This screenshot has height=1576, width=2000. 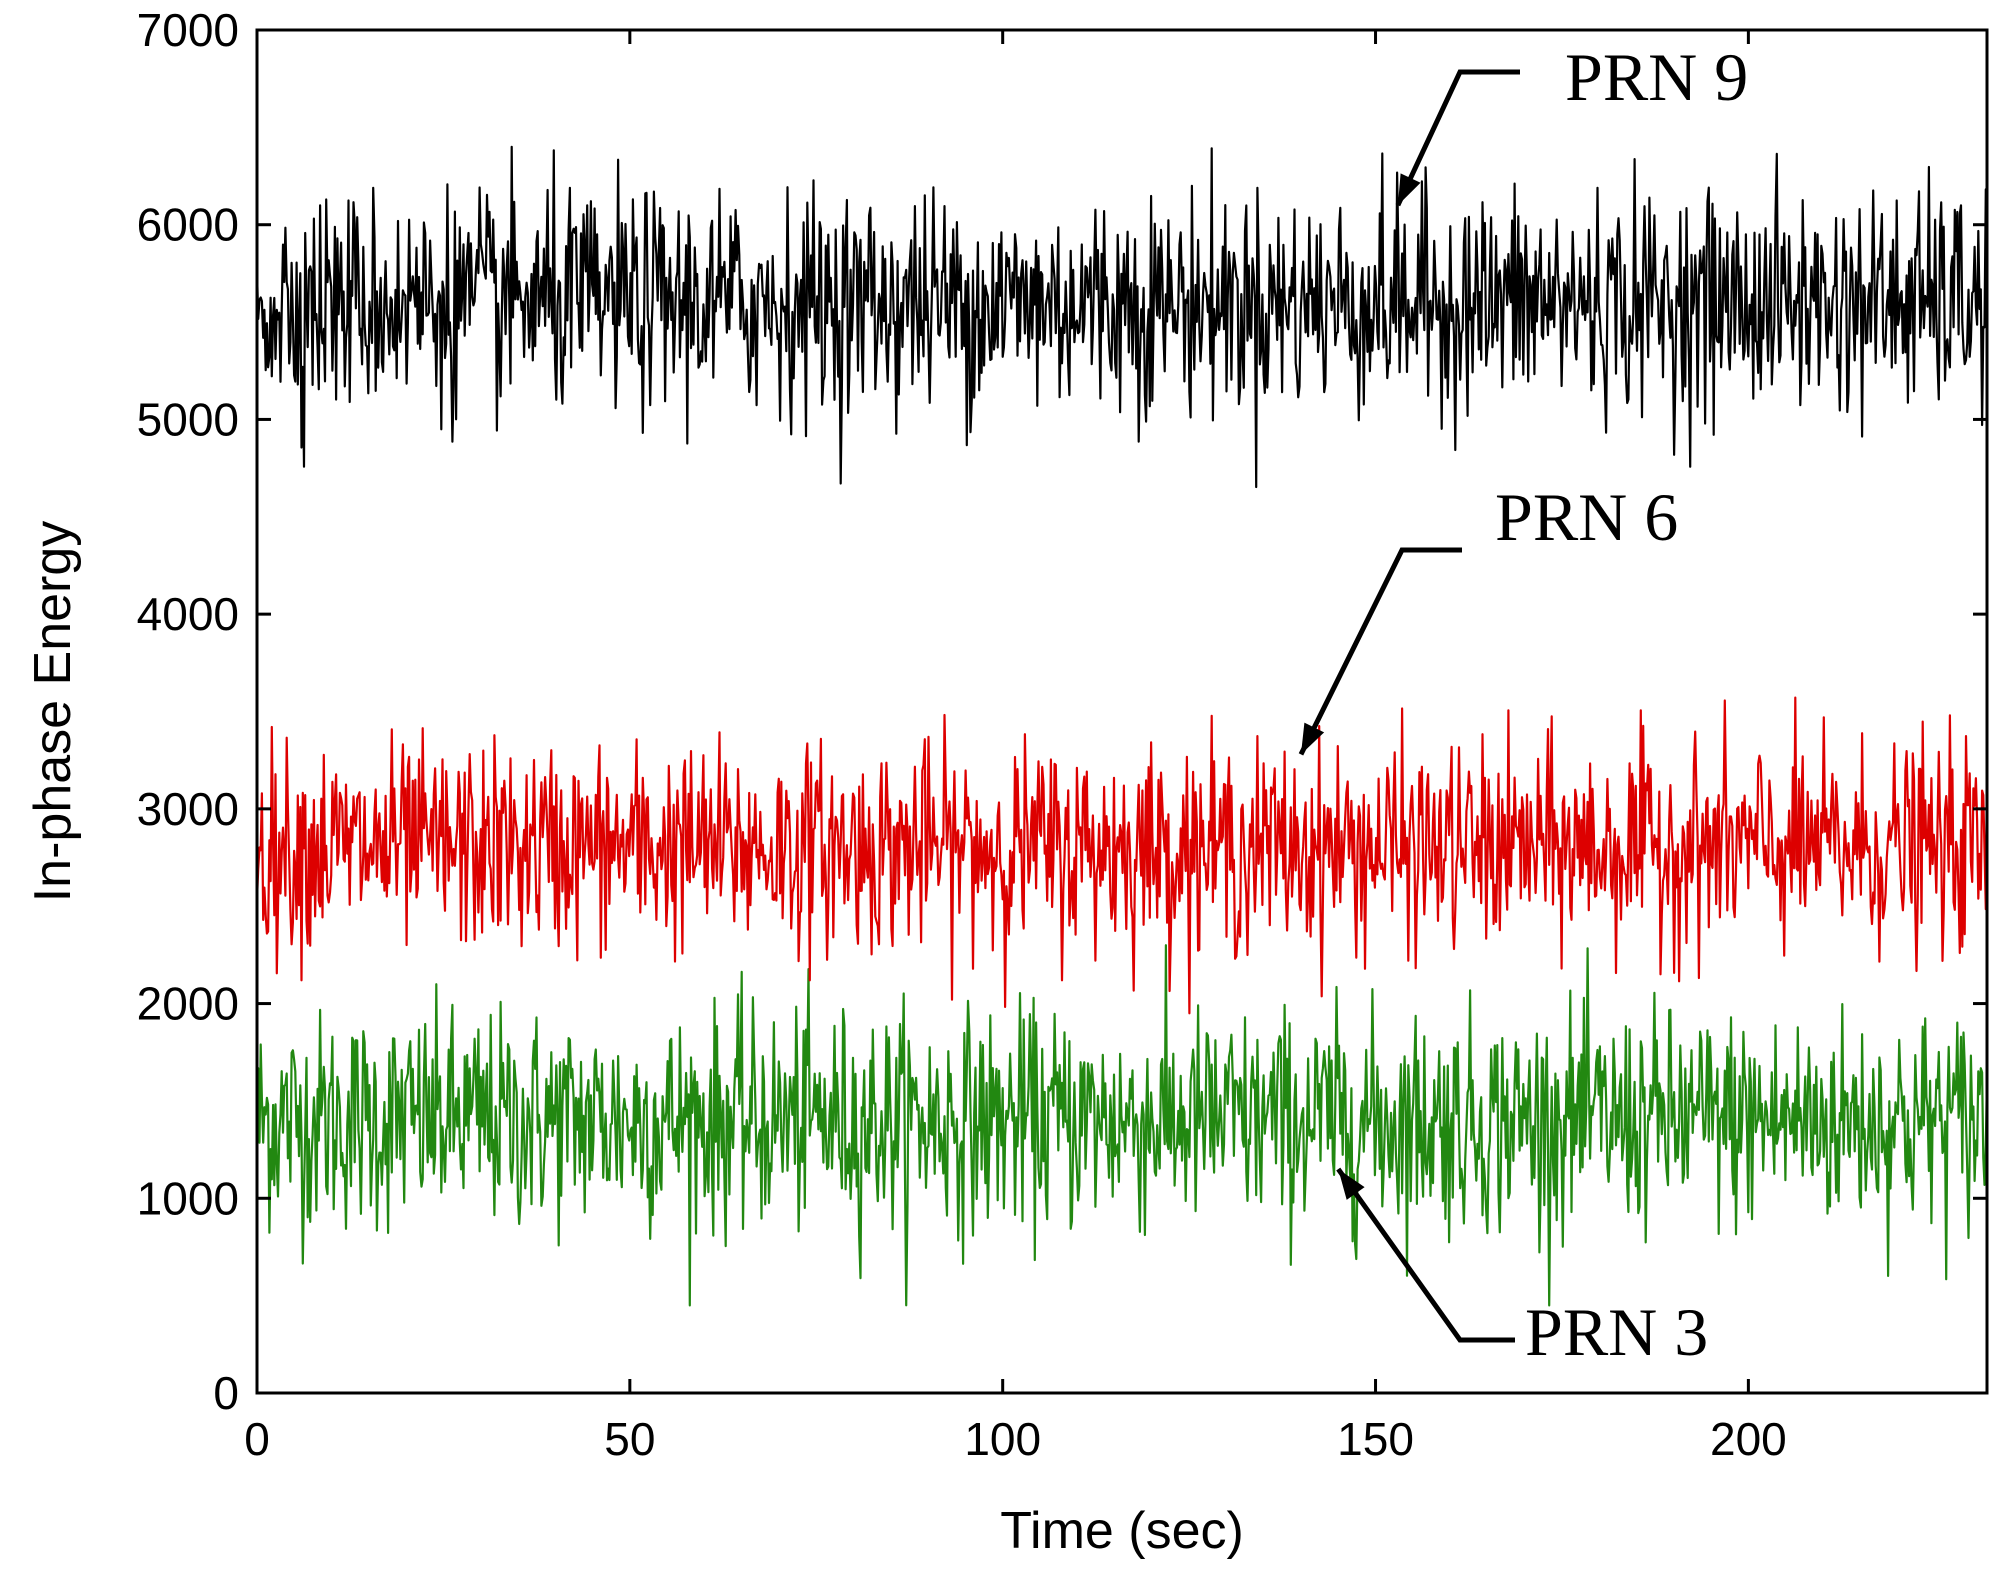 I want to click on y-axis-title: In-phase Energy, so click(x=53, y=712).